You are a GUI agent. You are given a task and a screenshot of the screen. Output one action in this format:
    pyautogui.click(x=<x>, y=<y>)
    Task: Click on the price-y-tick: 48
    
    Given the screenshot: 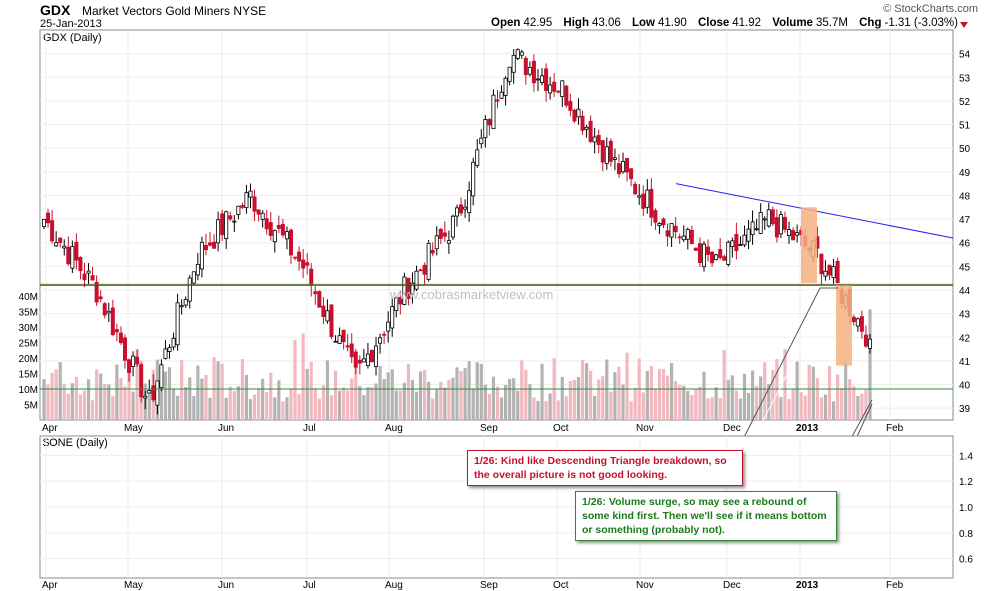 What is the action you would take?
    pyautogui.click(x=965, y=196)
    